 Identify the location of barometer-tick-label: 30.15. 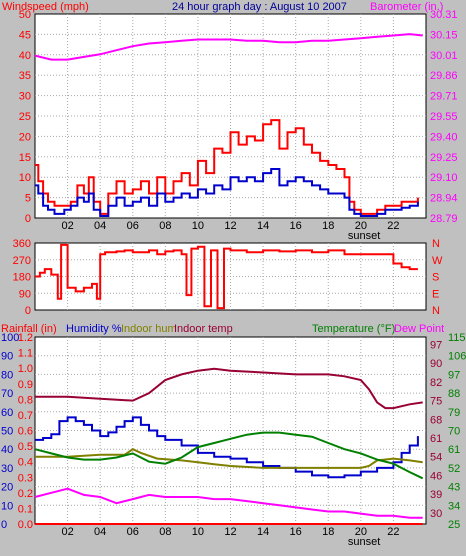
(444, 35).